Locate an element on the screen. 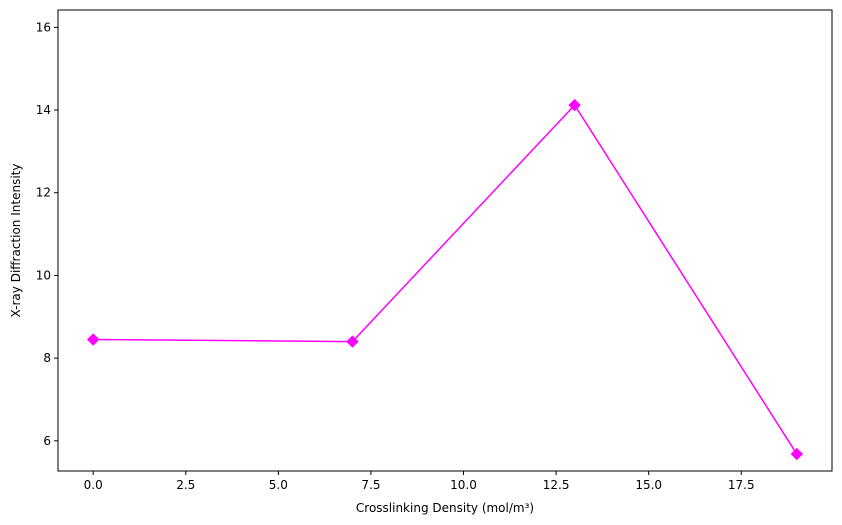 This screenshot has width=842, height=525. y-tick-label: 16 is located at coordinates (43, 27).